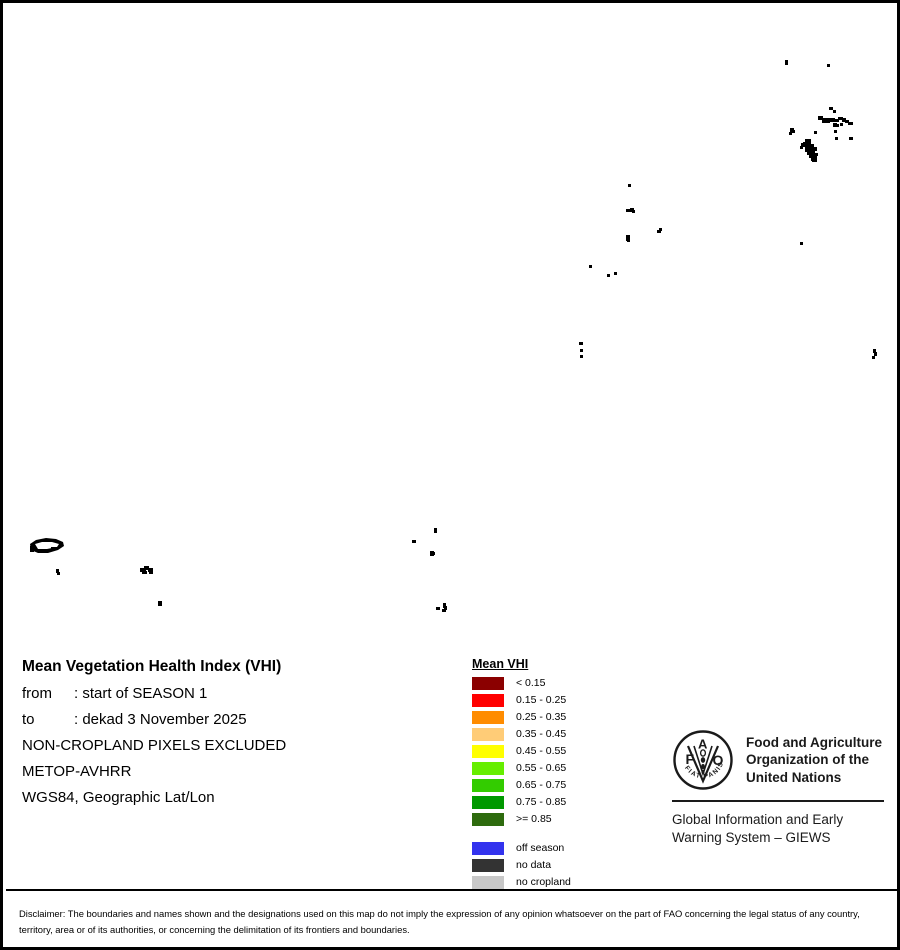  Describe the element at coordinates (541, 700) in the screenshot. I see `legend-label: 0.15 - 0.25` at that location.